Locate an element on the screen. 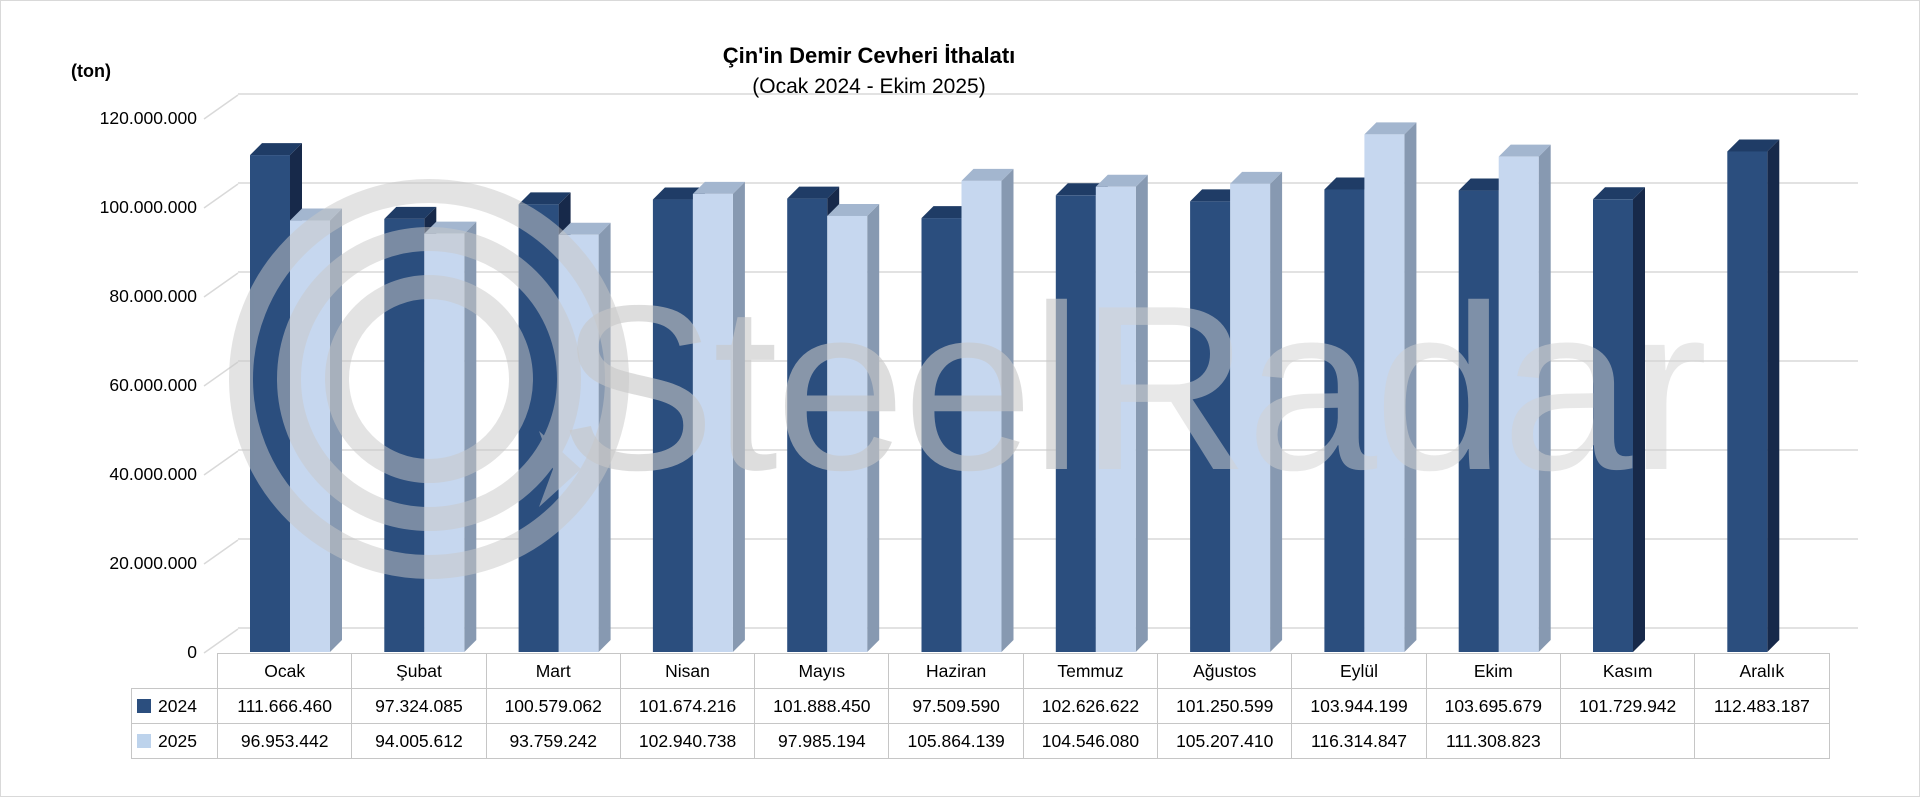  bar-2024-Aralık is located at coordinates (1753, 395).